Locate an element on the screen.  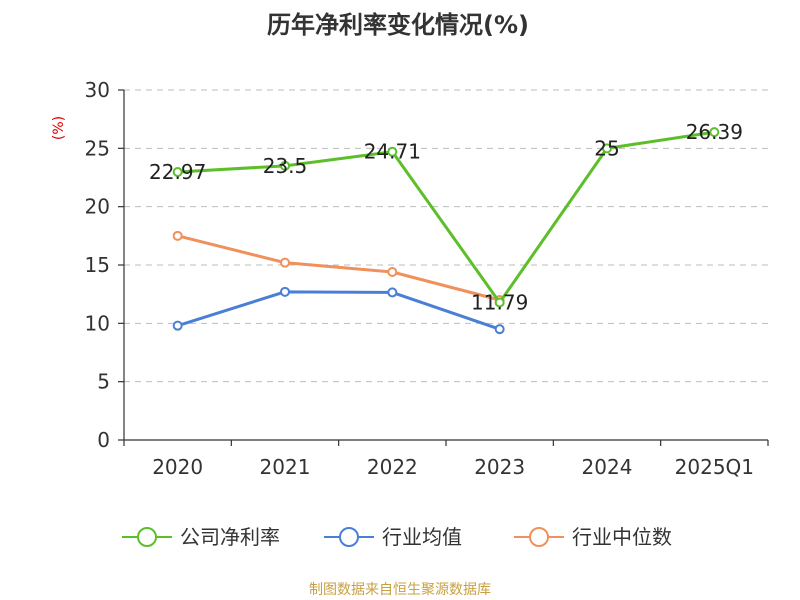
legend-label: 行业均值 is located at coordinates (422, 537).